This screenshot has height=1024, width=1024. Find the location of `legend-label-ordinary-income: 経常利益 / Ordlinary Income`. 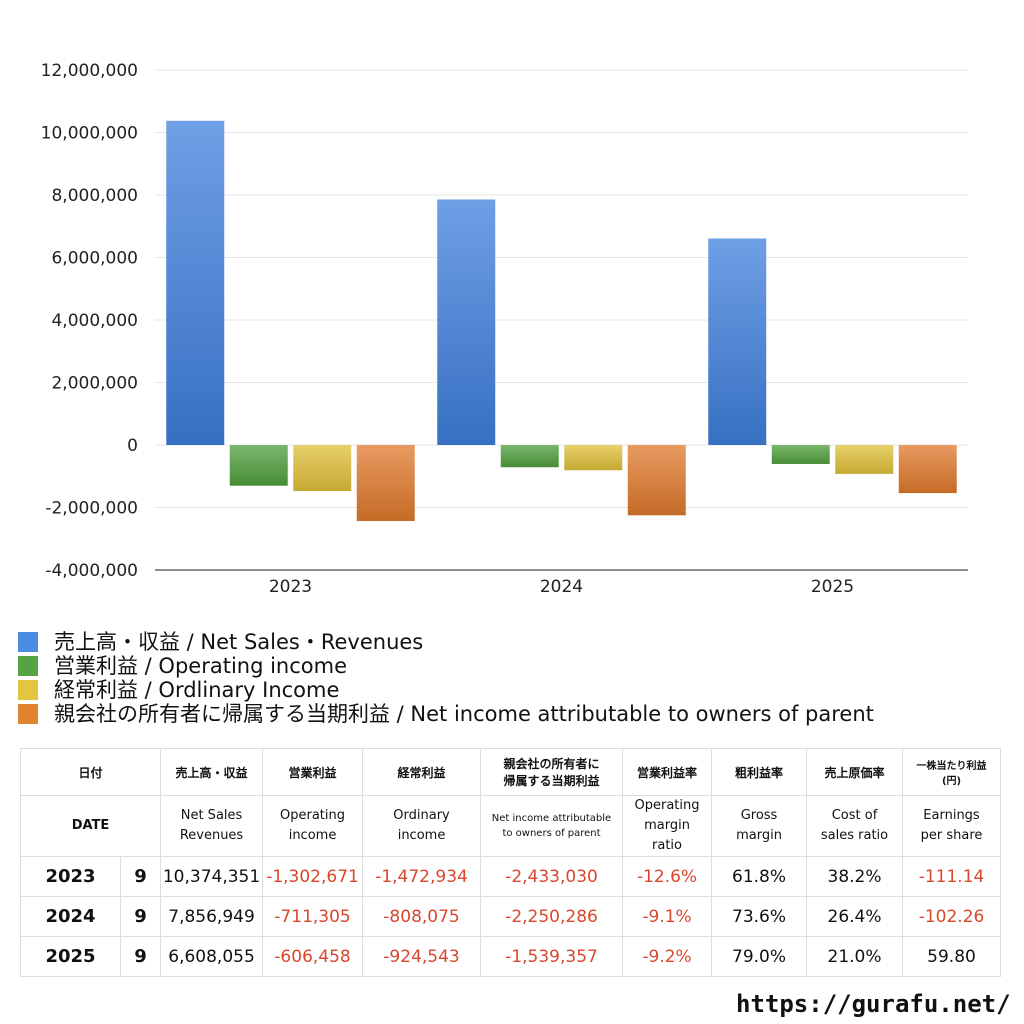

legend-label-ordinary-income: 経常利益 / Ordlinary Income is located at coordinates (197, 690).